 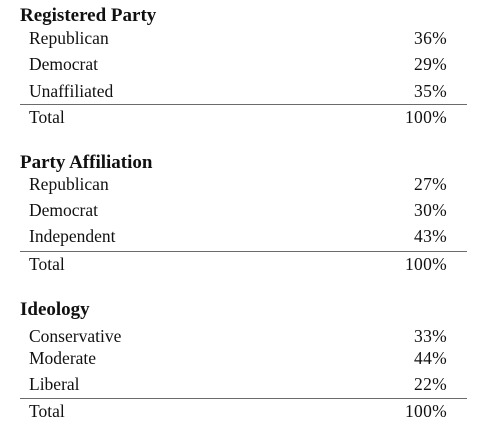 What do you see at coordinates (55, 309) in the screenshot?
I see `section-title: Ideology` at bounding box center [55, 309].